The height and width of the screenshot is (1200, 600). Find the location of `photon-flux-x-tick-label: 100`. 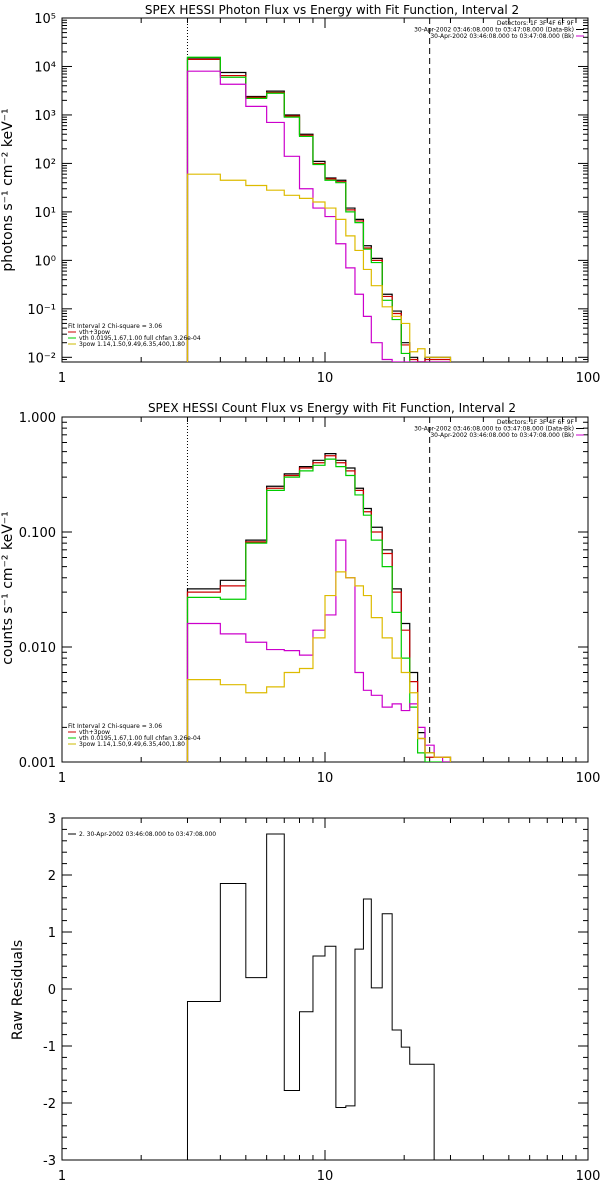

photon-flux-x-tick-label: 100 is located at coordinates (588, 378).